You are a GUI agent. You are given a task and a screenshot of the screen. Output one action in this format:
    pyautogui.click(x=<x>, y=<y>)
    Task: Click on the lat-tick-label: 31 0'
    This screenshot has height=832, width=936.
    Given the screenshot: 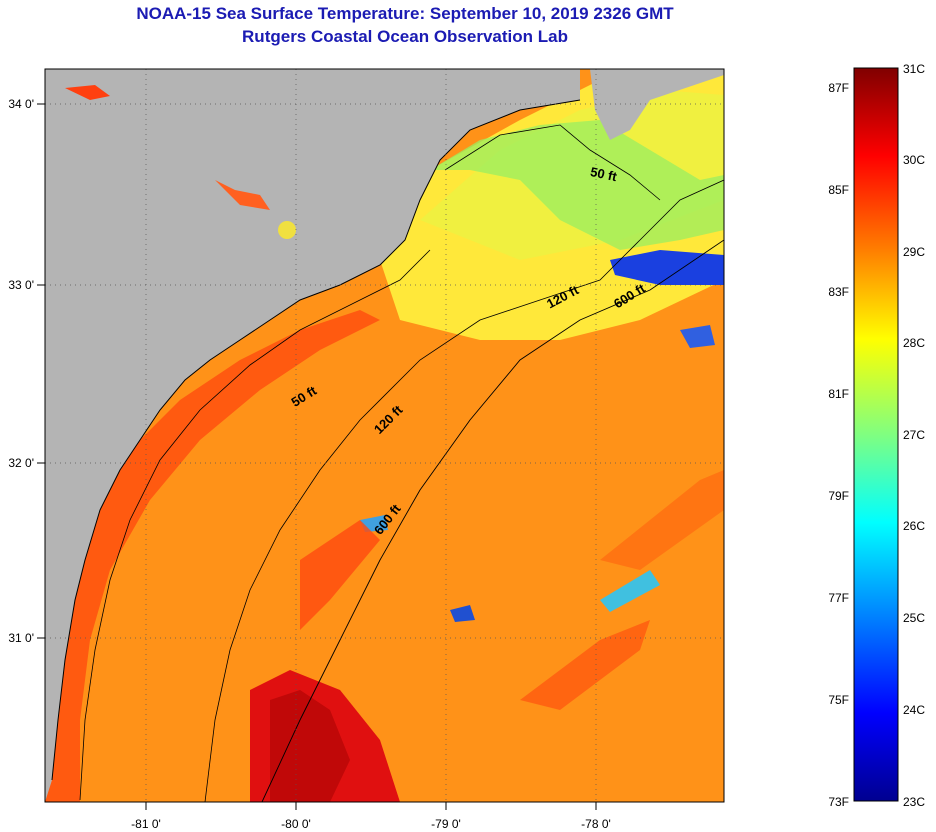 What is the action you would take?
    pyautogui.click(x=21, y=638)
    